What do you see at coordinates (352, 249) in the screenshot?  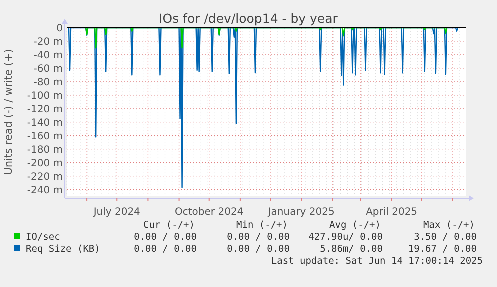 I see `text: 5.86m/ 0.00` at bounding box center [352, 249].